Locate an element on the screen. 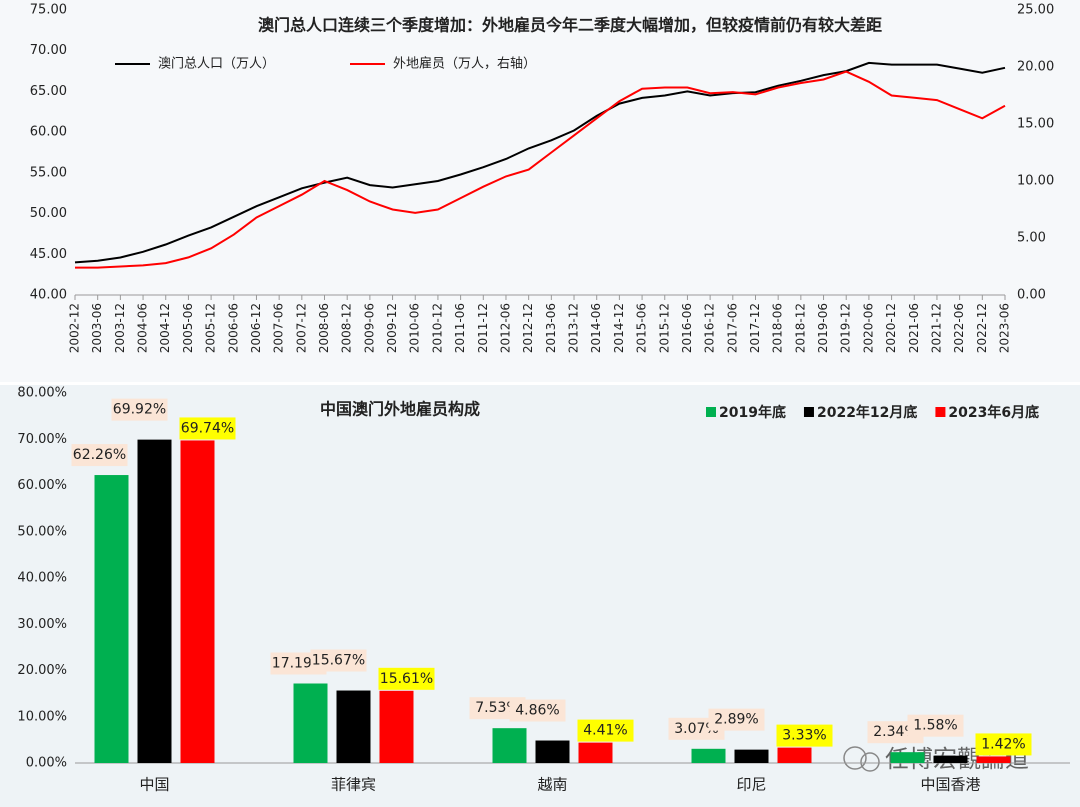 The height and width of the screenshot is (807, 1080). x-tick-label: 2005-06 is located at coordinates (188, 328).